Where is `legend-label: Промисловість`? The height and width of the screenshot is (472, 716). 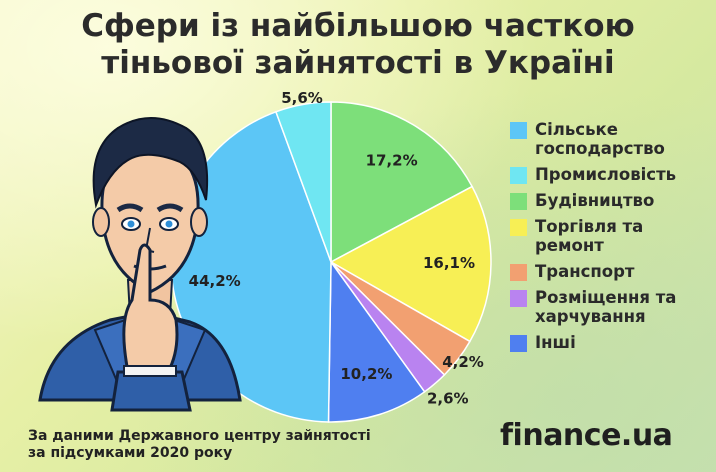
legend-label: Промисловість is located at coordinates (606, 174).